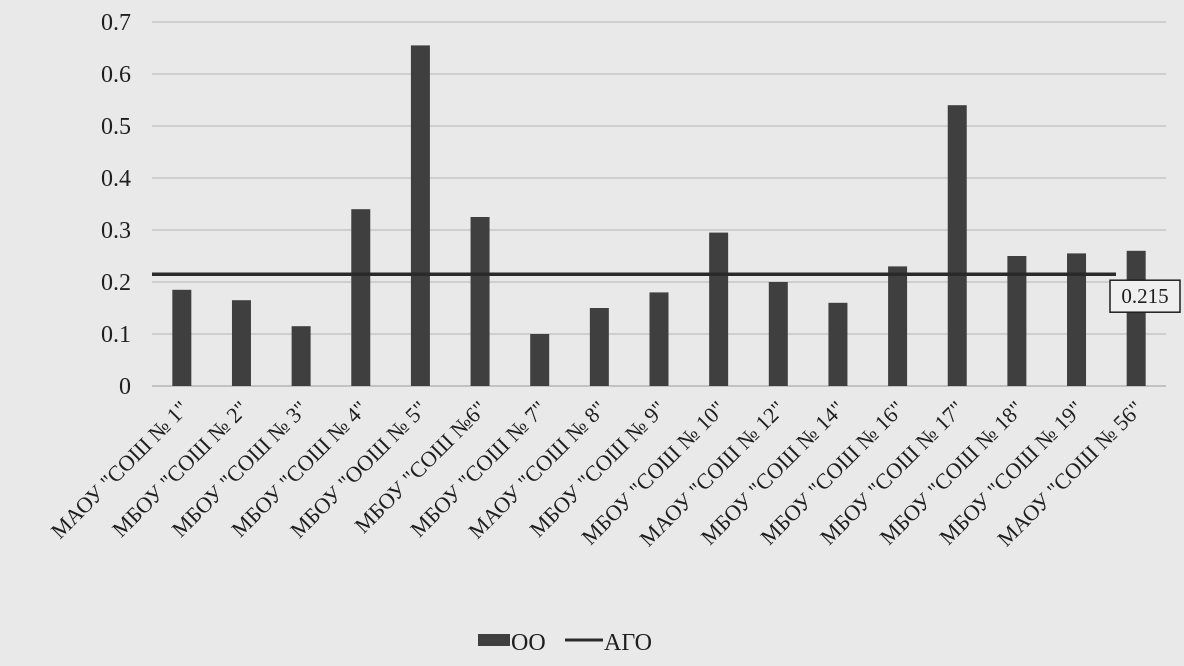  Describe the element at coordinates (116, 179) in the screenshot. I see `y-tick-label: 0.4` at that location.